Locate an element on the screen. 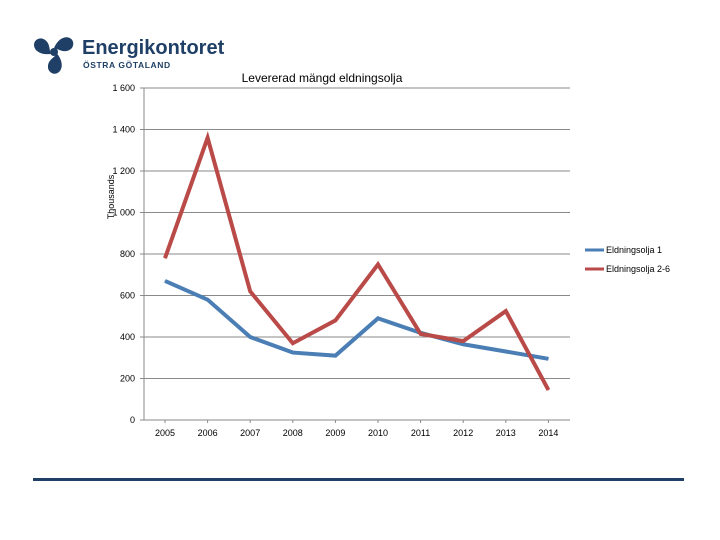 The image size is (720, 540). x-tick-label: 2013 is located at coordinates (506, 433).